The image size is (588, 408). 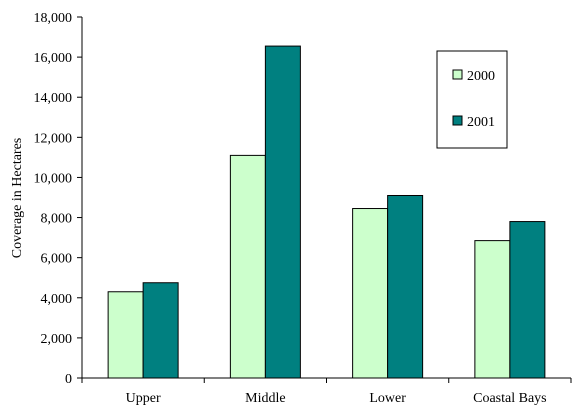 What do you see at coordinates (492, 309) in the screenshot?
I see `bar-2000-coastal-bays` at bounding box center [492, 309].